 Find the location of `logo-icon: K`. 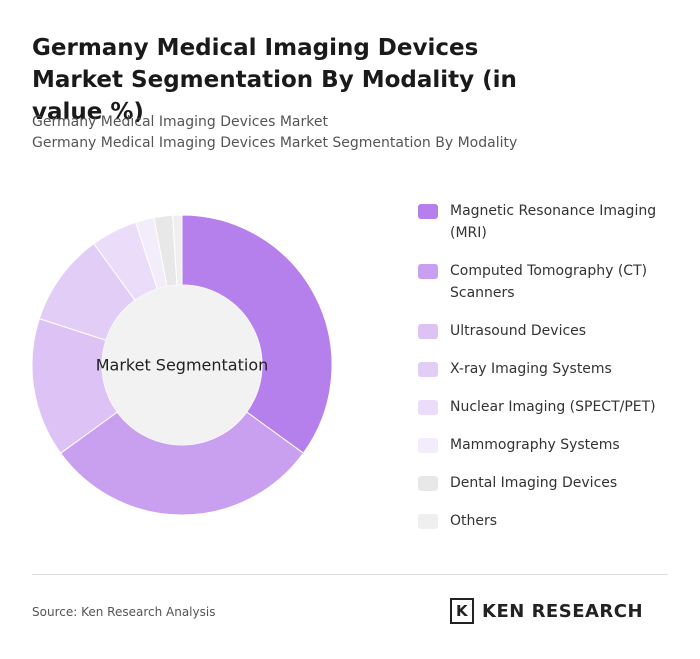

logo-icon: K is located at coordinates (462, 611).